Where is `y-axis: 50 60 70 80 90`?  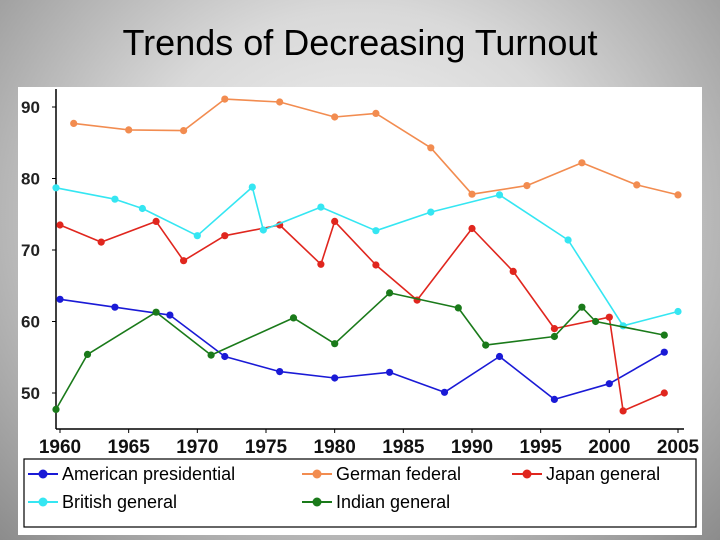
y-axis: 50 60 70 80 90 is located at coordinates (38, 250).